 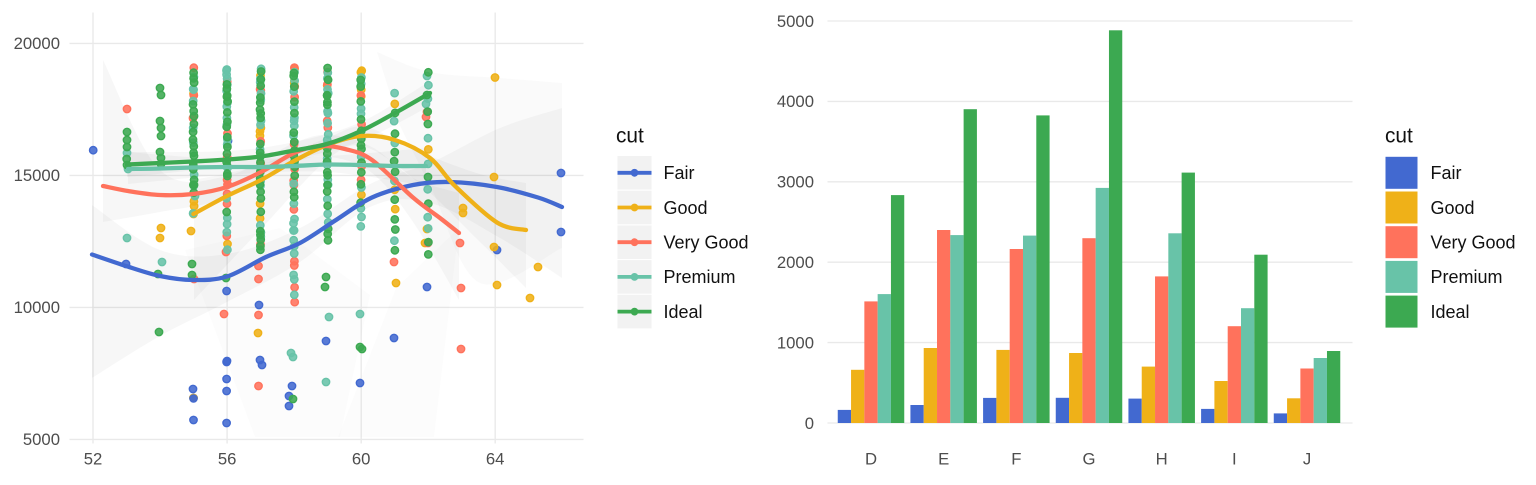 I want to click on svg-text: G, so click(x=1089, y=459).